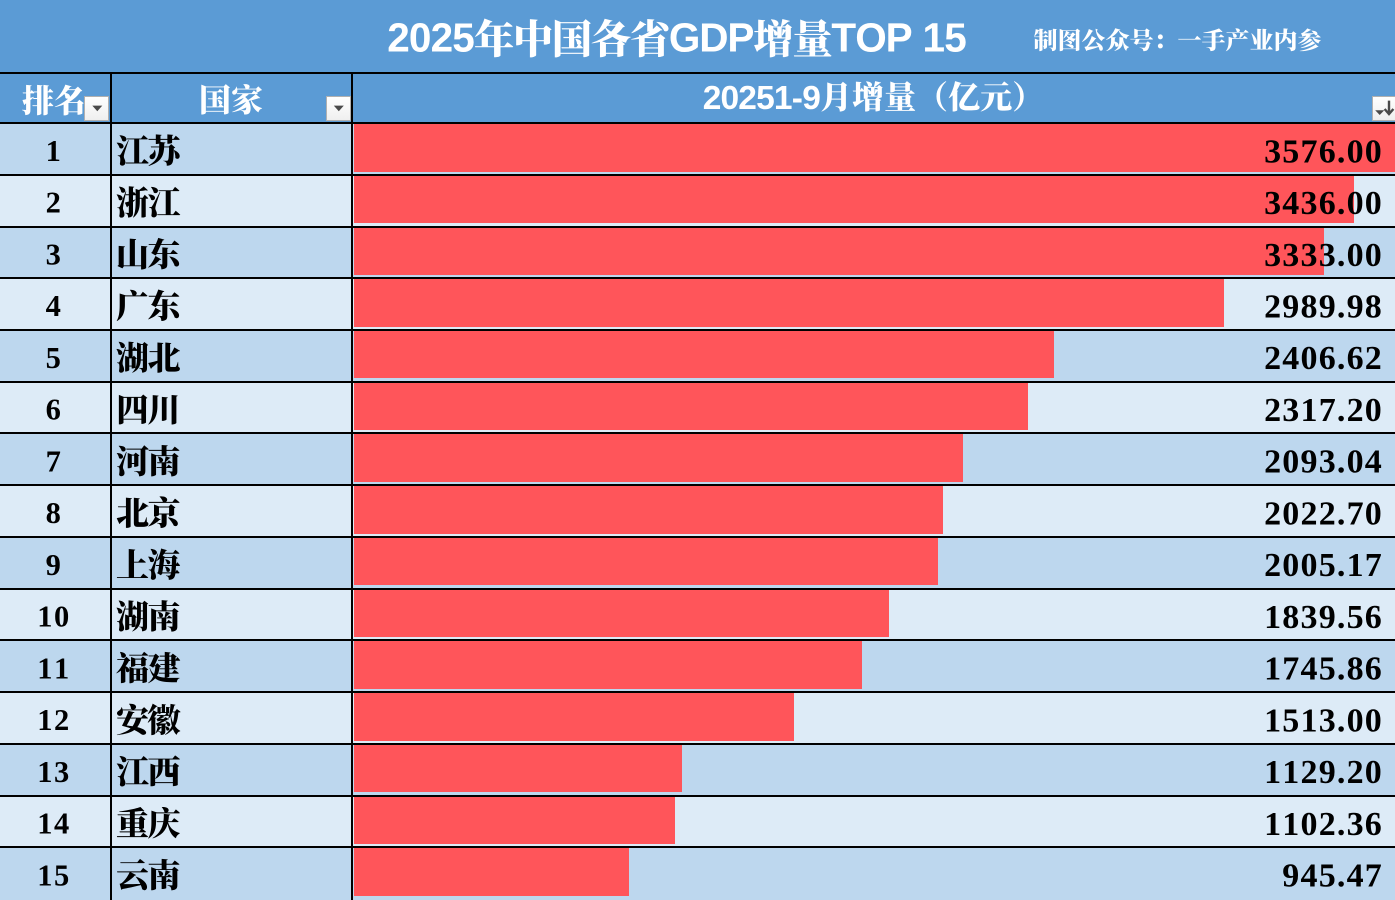 The width and height of the screenshot is (1395, 900). What do you see at coordinates (843, 38) in the screenshot?
I see `svg-text: T` at bounding box center [843, 38].